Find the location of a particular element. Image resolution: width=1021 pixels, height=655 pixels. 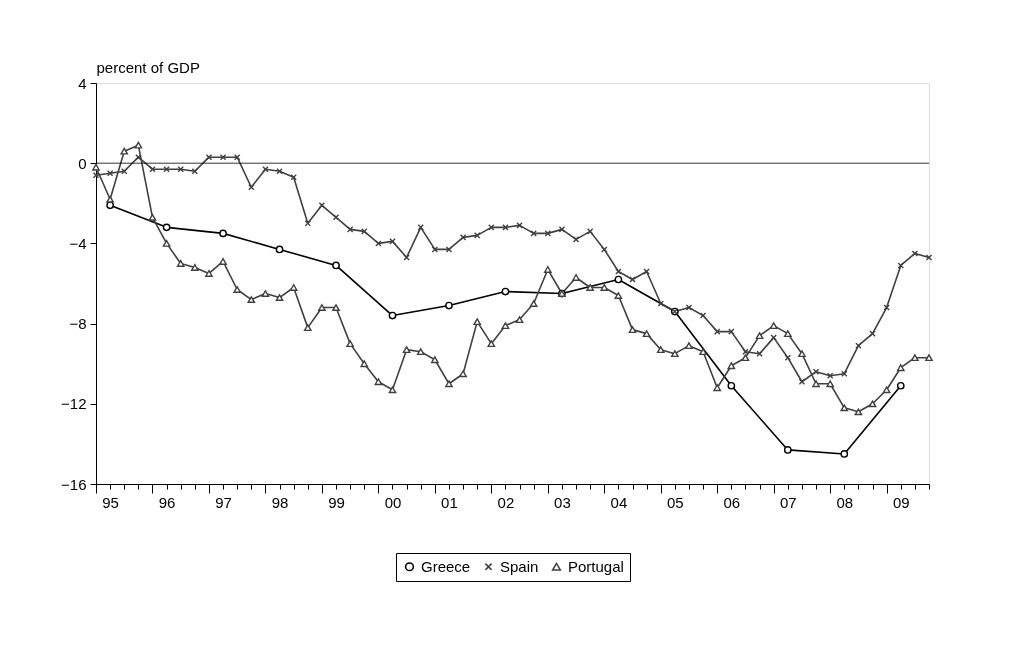

x-tick-label: 96 is located at coordinates (167, 502).